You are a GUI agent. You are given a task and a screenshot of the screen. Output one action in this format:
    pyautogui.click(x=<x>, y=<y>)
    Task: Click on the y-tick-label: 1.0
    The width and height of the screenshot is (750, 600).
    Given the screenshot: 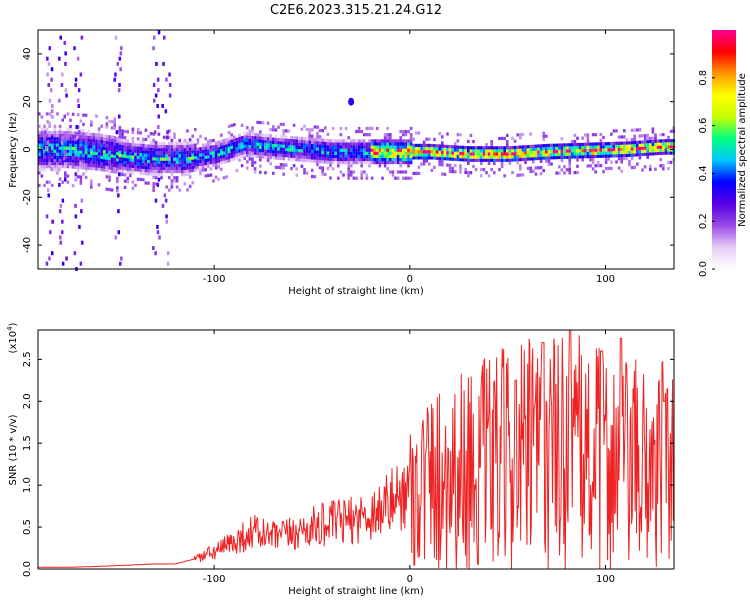 What is the action you would take?
    pyautogui.click(x=27, y=485)
    